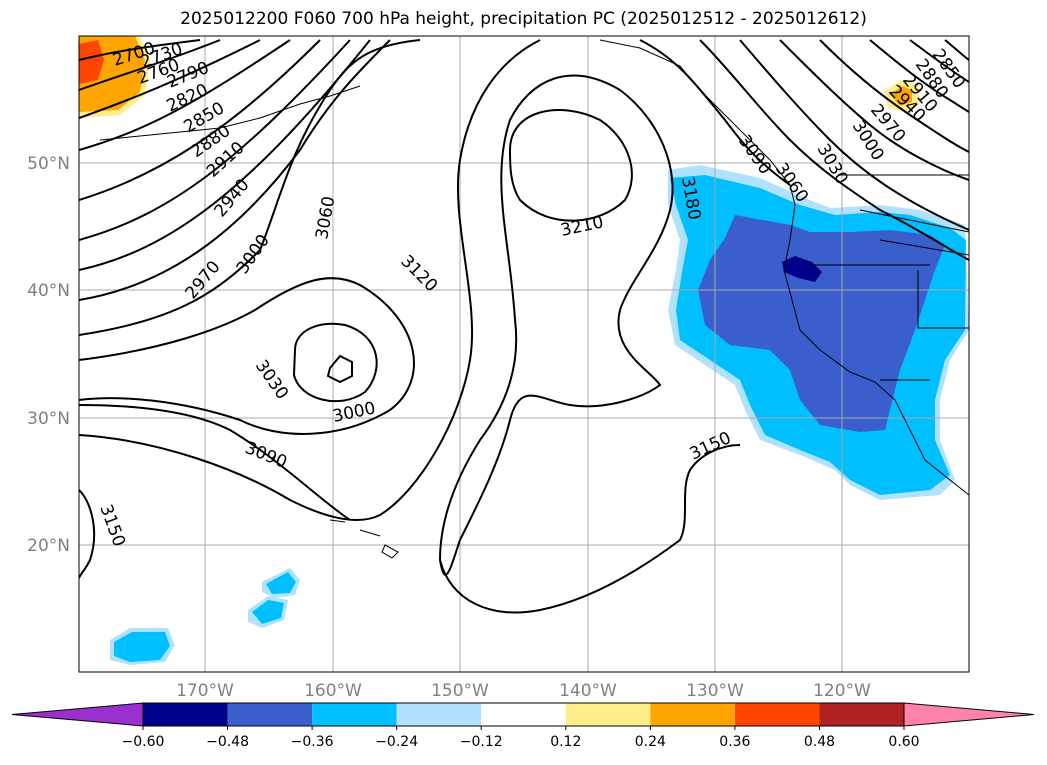 The width and height of the screenshot is (1047, 765). I want to click on colorbar-extend-low, so click(77, 714).